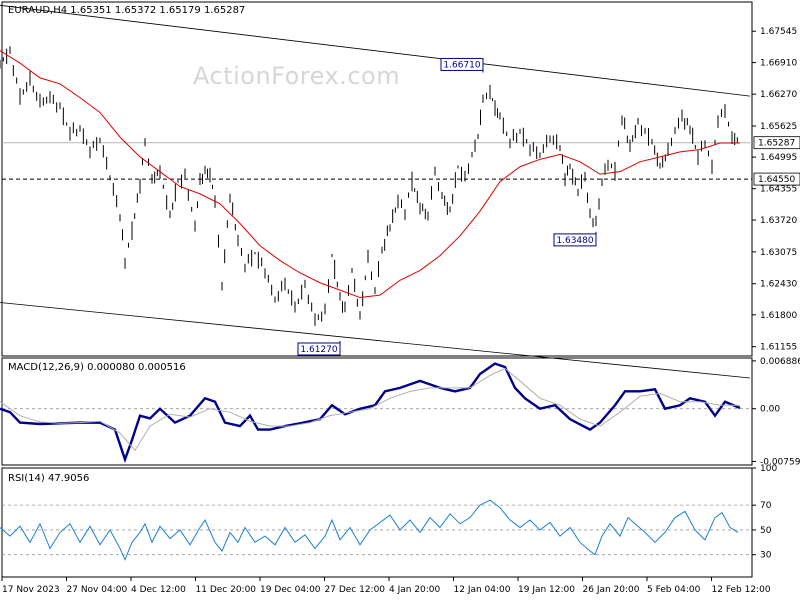 This screenshot has height=600, width=800. Describe the element at coordinates (768, 469) in the screenshot. I see `rsi-tick-label: 100` at that location.